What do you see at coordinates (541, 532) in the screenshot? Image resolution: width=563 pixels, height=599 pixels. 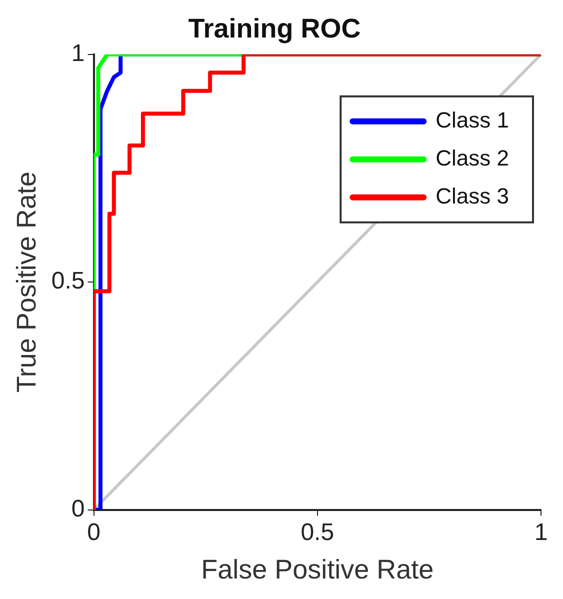 I see `x-tick-label: 1` at bounding box center [541, 532].